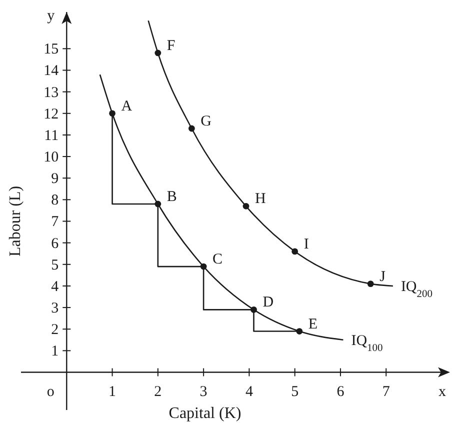 This screenshot has width=452, height=423. Describe the element at coordinates (55, 265) in the screenshot. I see `y-tick-label: 5` at that location.